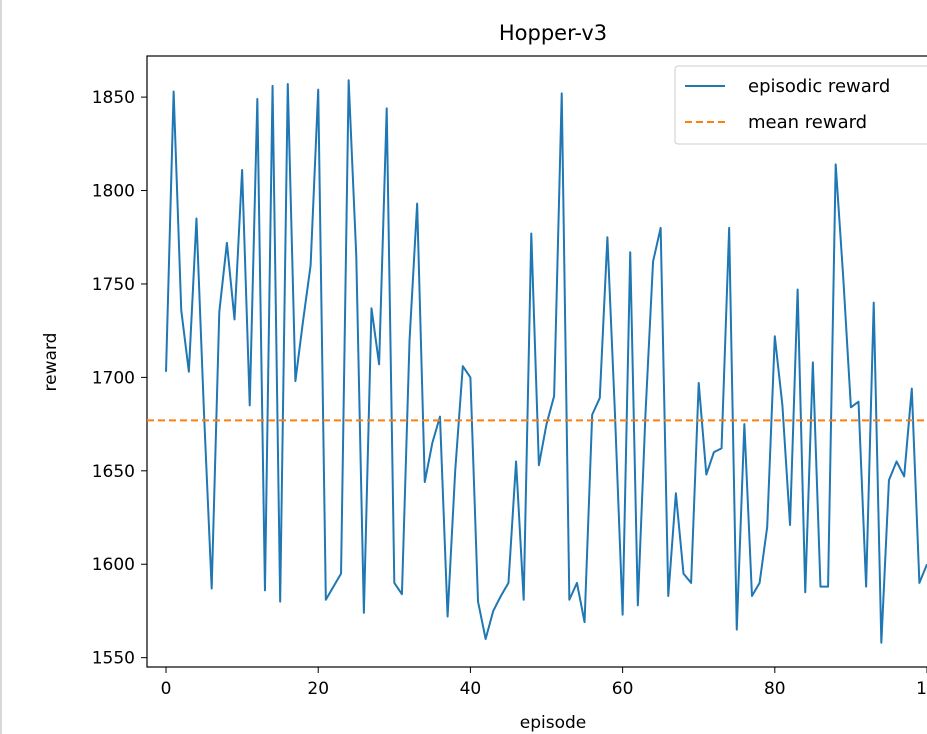 The image size is (927, 734). What do you see at coordinates (921, 689) in the screenshot?
I see `x-tick-label: 10` at bounding box center [921, 689].